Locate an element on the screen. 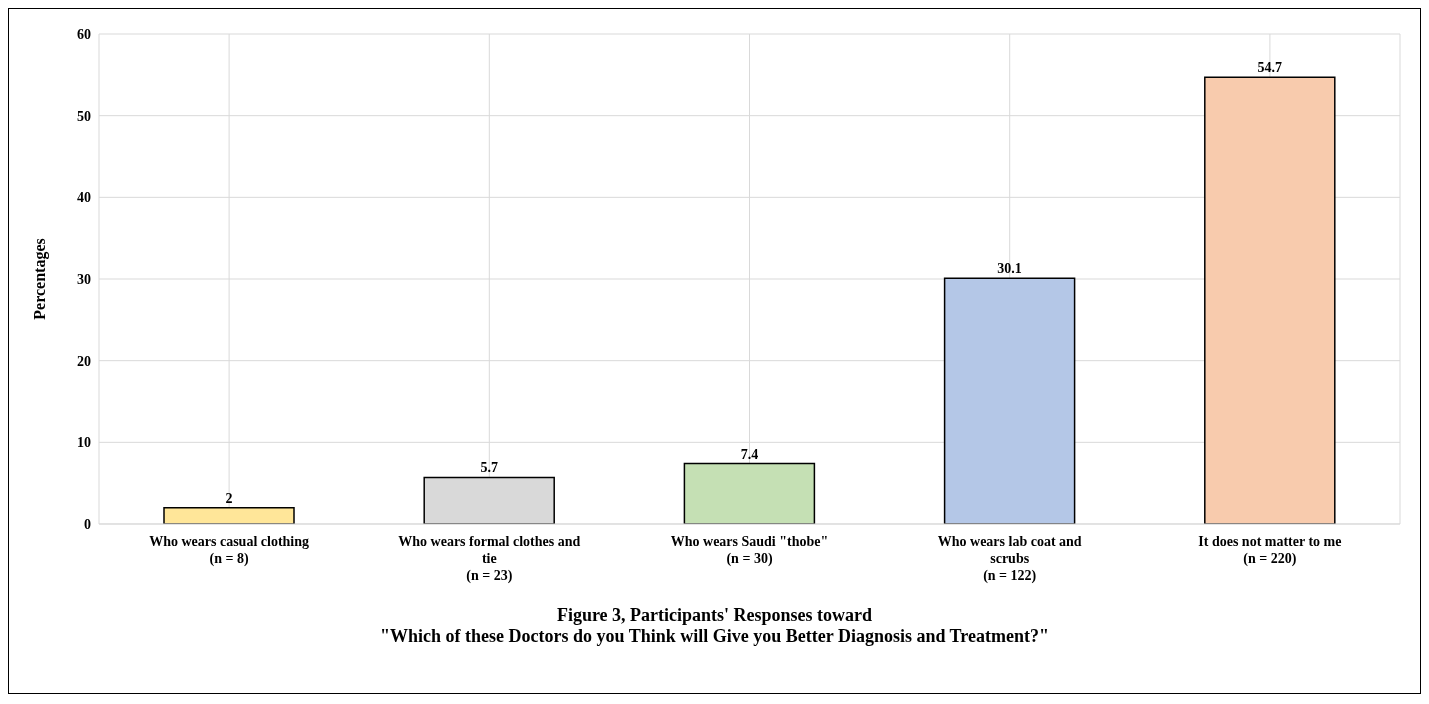 This screenshot has height=704, width=1429. data-label: 7.4 is located at coordinates (749, 454).